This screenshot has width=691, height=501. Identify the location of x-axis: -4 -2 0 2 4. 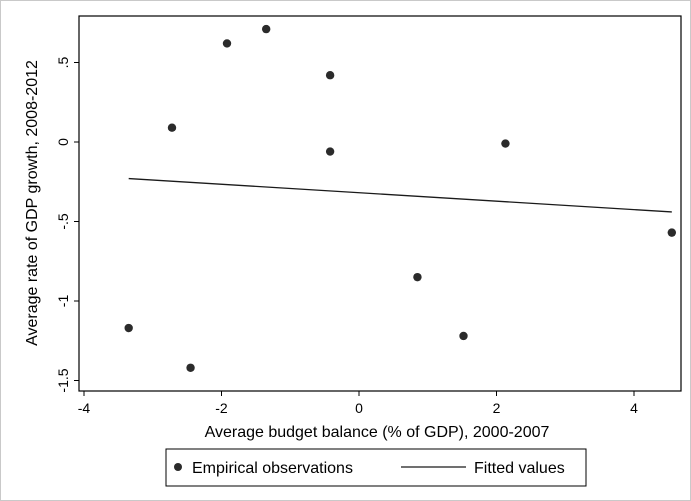
(358, 403).